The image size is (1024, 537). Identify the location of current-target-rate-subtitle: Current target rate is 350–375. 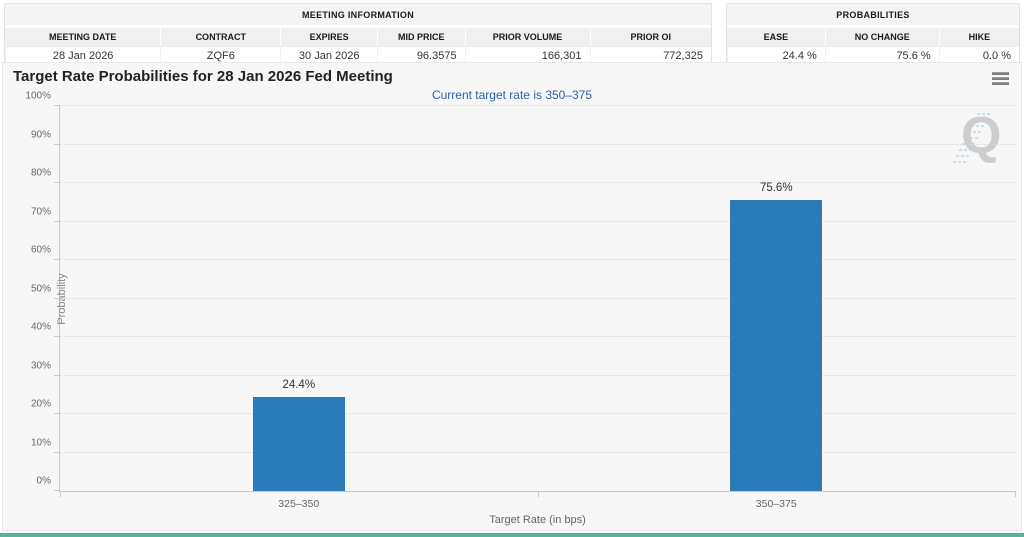
(512, 95).